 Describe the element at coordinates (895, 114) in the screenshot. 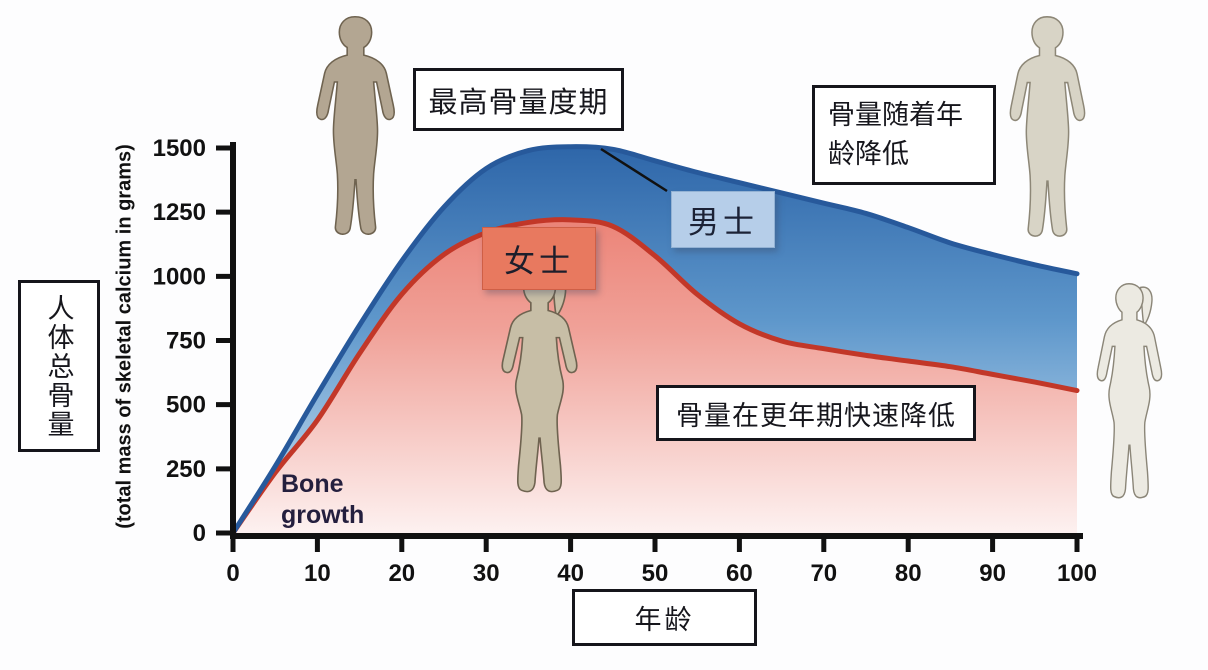

I see `age-decline-line1: 骨量随着年` at that location.